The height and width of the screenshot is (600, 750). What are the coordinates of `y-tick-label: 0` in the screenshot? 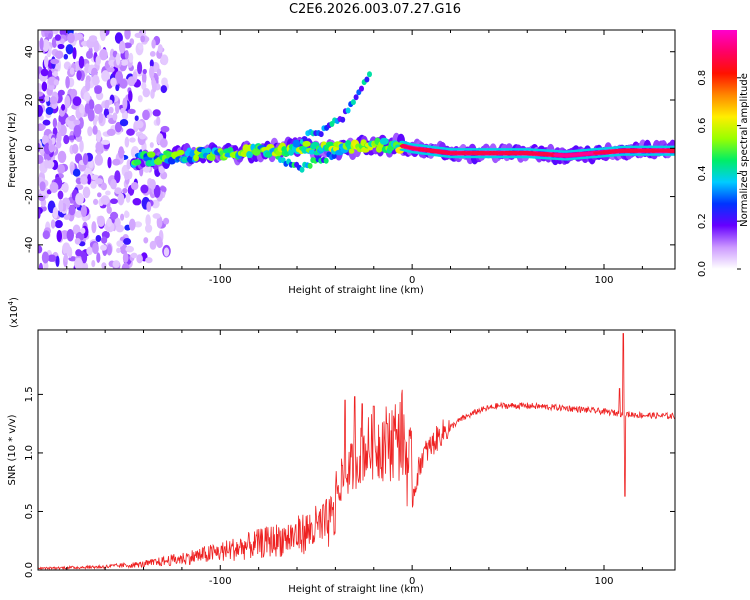 It's located at (29, 148).